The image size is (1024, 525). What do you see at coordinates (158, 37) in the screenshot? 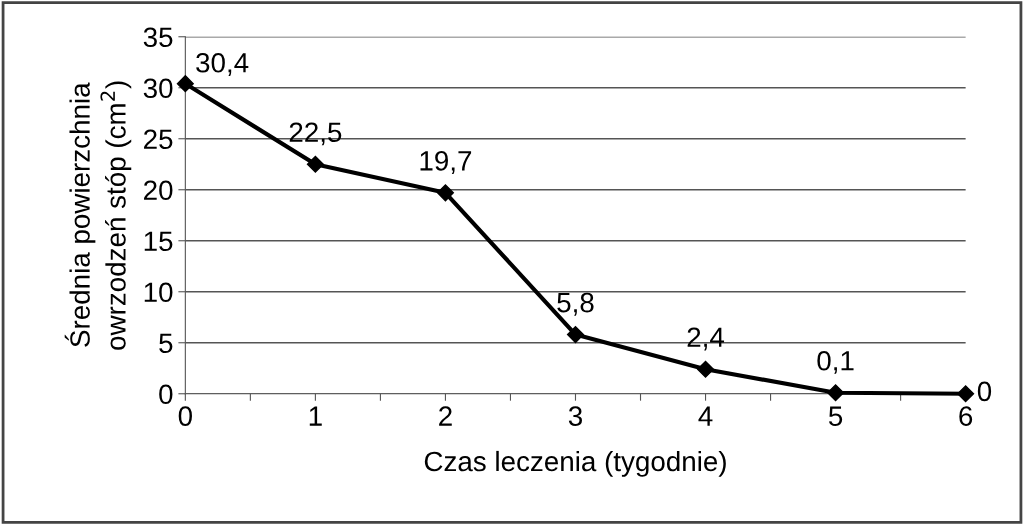
I see `y-tick-label: 35` at bounding box center [158, 37].